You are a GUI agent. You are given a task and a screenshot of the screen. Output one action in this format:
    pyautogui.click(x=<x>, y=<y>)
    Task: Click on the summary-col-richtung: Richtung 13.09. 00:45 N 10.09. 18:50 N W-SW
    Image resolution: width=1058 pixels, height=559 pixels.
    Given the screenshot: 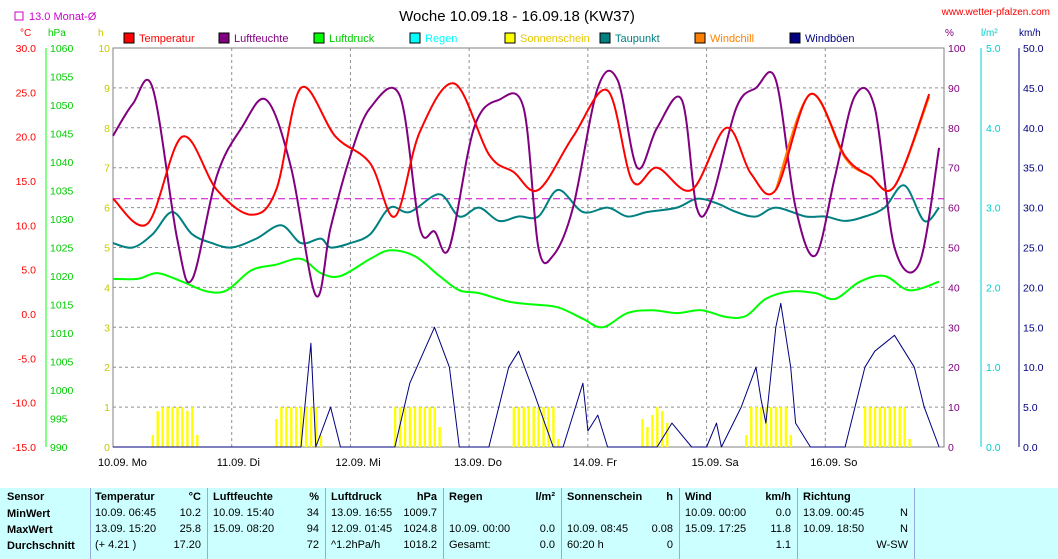 What is the action you would take?
    pyautogui.click(x=856, y=523)
    